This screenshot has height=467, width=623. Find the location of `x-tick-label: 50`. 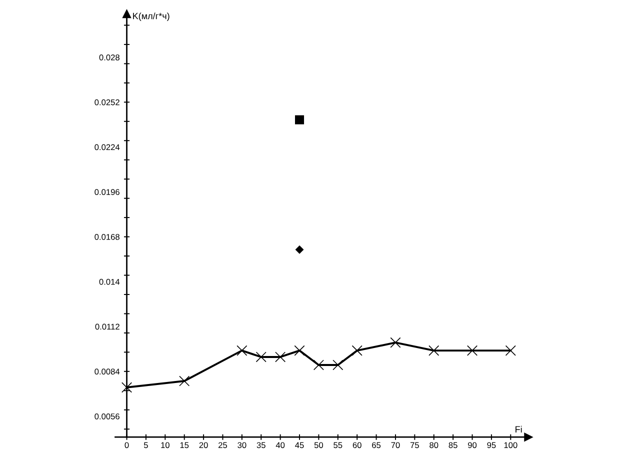

x-tick-label: 50 is located at coordinates (319, 445).